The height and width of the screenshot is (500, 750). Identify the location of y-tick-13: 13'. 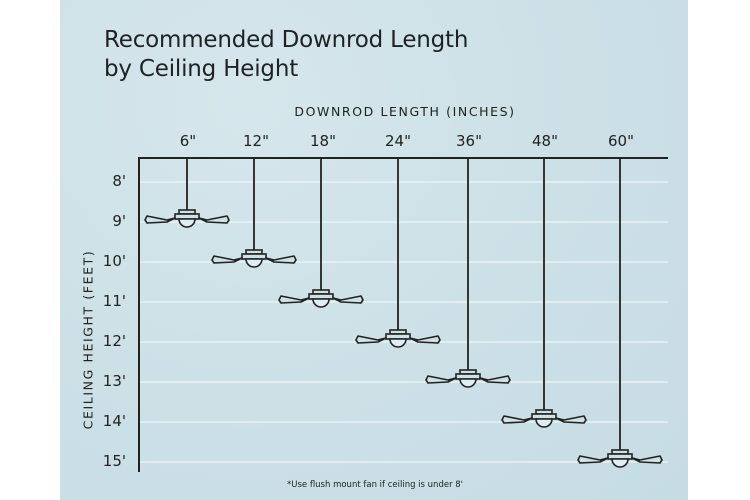
(114, 381).